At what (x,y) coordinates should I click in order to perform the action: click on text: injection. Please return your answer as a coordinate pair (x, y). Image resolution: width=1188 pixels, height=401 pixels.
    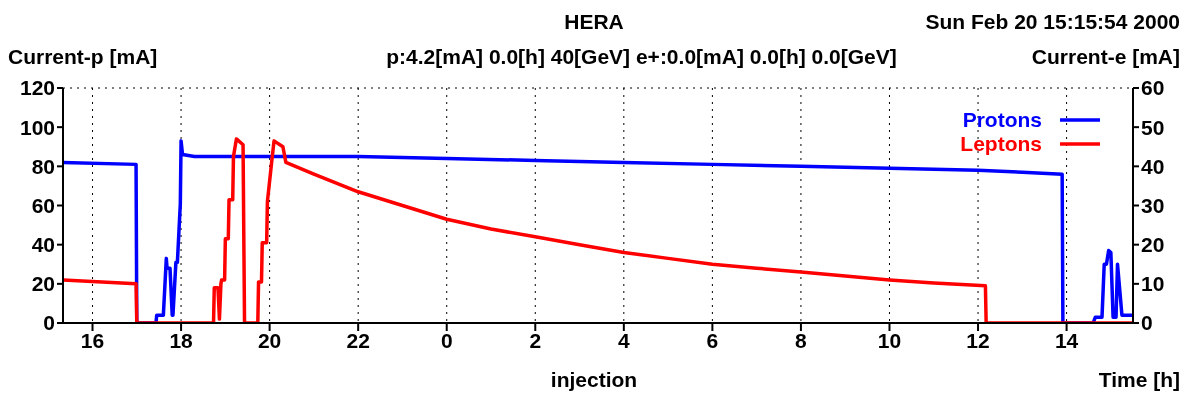
    Looking at the image, I should click on (594, 379).